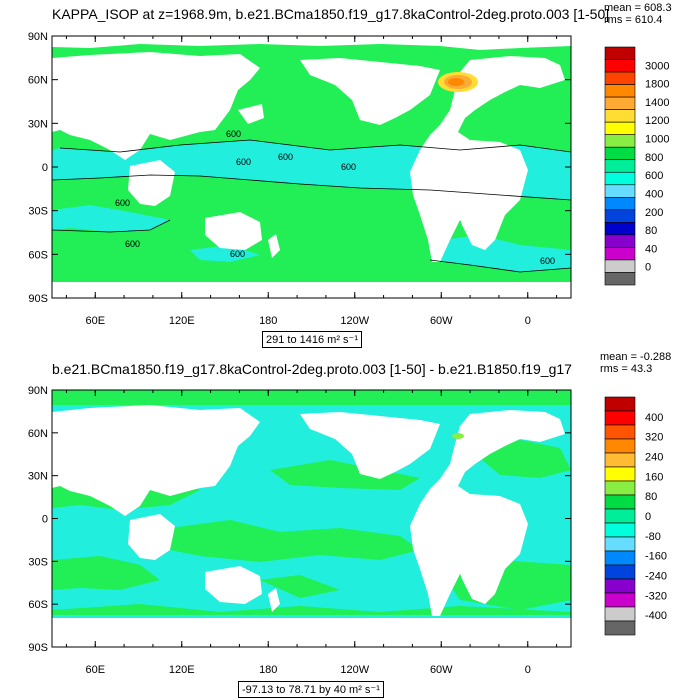 The width and height of the screenshot is (700, 700). Describe the element at coordinates (458, 82) in the screenshot. I see `labrador-hotspot` at that location.